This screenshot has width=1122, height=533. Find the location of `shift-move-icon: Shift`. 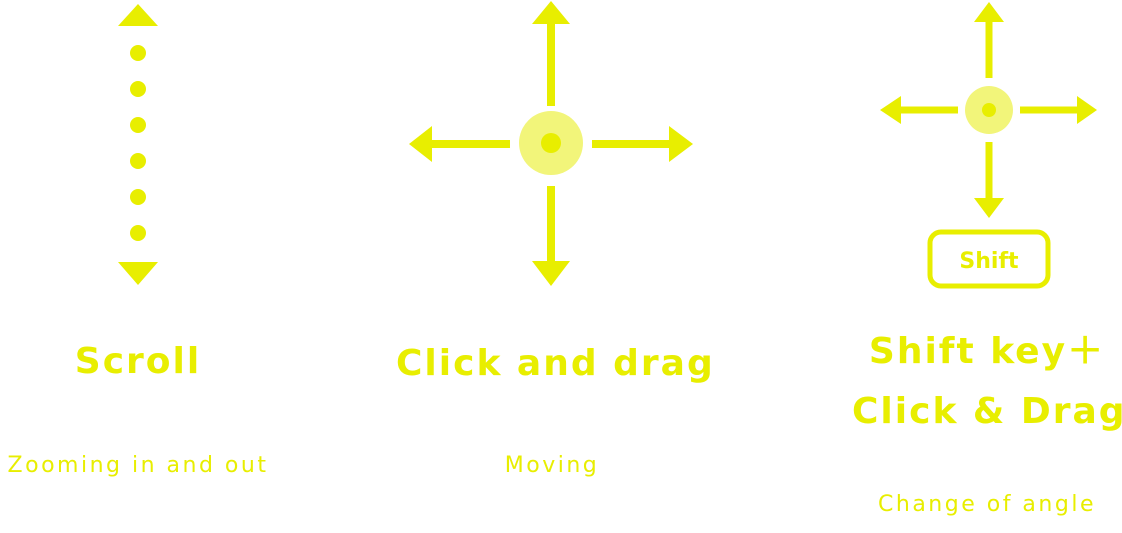

shift-move-icon: Shift is located at coordinates (987, 150).